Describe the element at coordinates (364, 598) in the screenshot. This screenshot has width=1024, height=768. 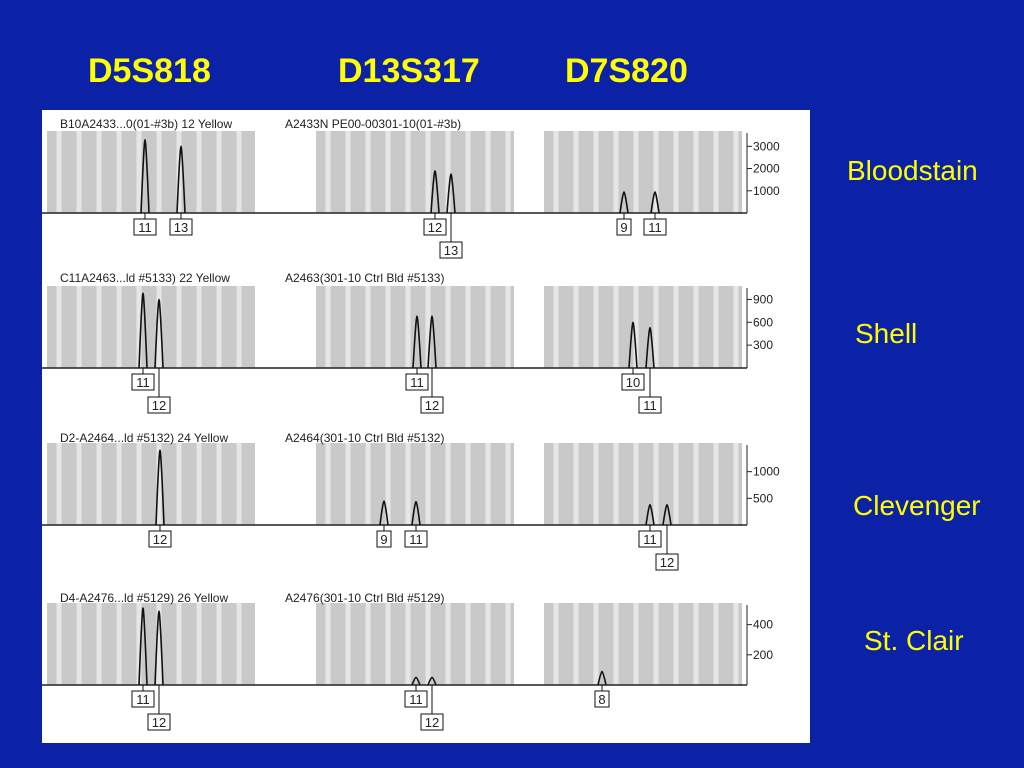
I see `panel-subtitle: A2476(301-10 Ctrl Bld #5129)` at that location.